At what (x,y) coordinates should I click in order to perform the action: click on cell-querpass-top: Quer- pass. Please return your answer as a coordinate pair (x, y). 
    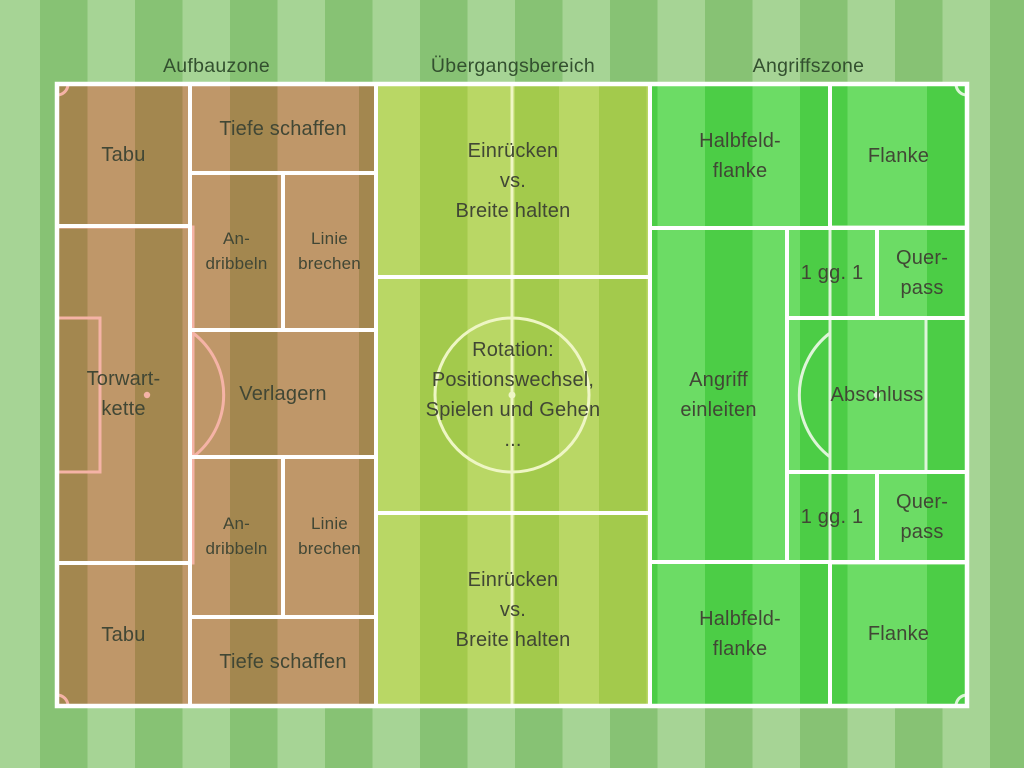
    Looking at the image, I should click on (922, 273).